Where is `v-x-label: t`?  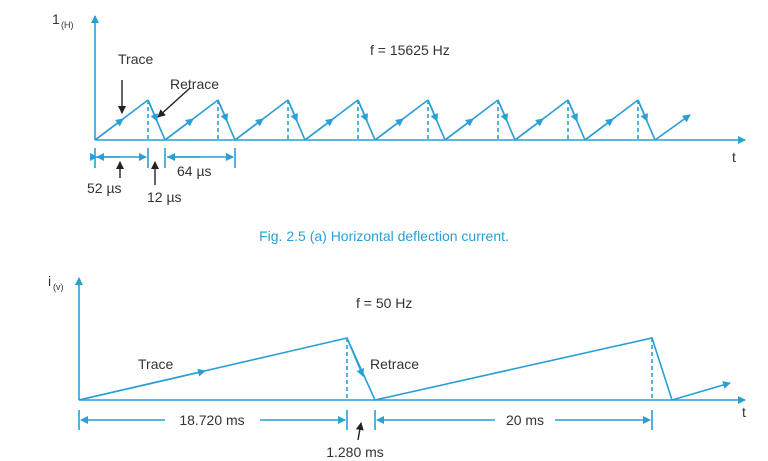
v-x-label: t is located at coordinates (744, 412).